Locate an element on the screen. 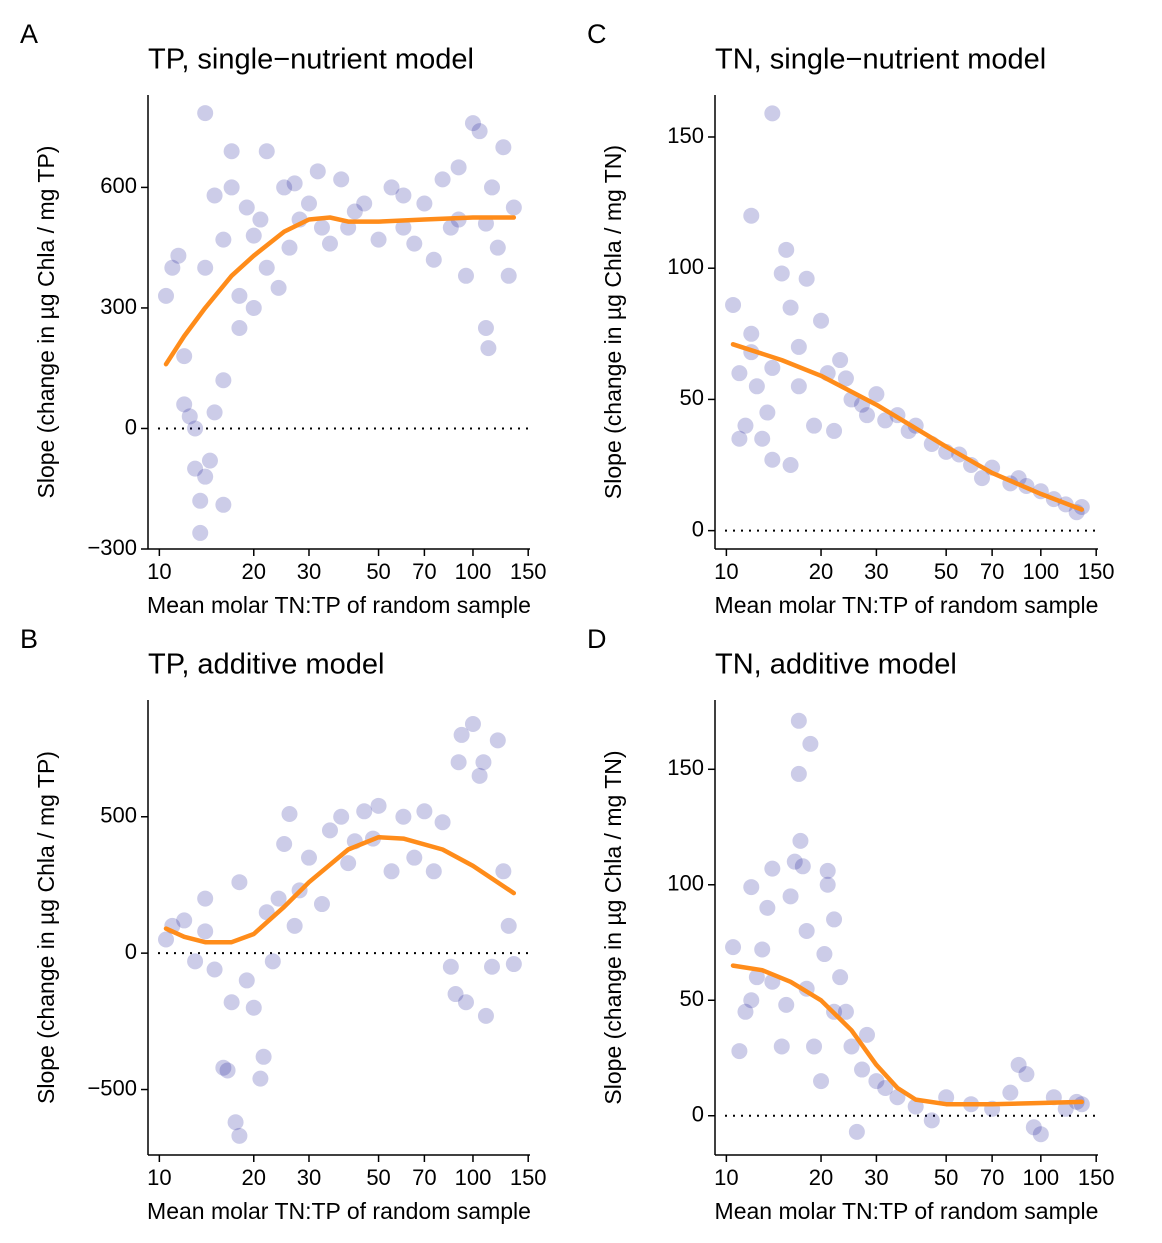 The height and width of the screenshot is (1243, 1162). panel-title: TP, single−nutrient model is located at coordinates (311, 60).